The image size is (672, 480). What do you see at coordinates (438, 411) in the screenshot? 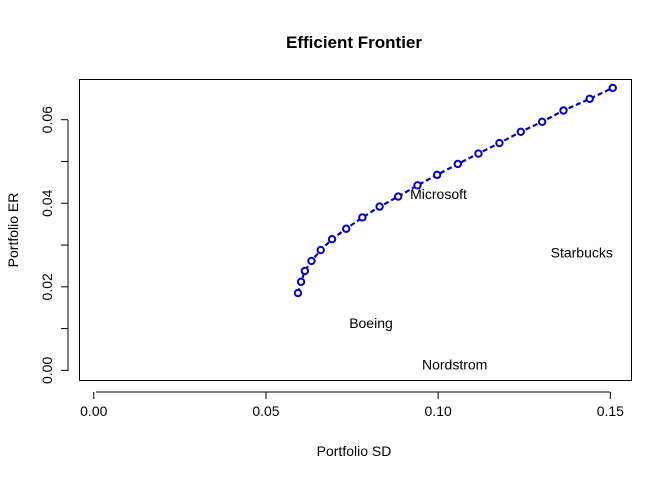
I see `x-tick-label: 0.10` at bounding box center [438, 411].